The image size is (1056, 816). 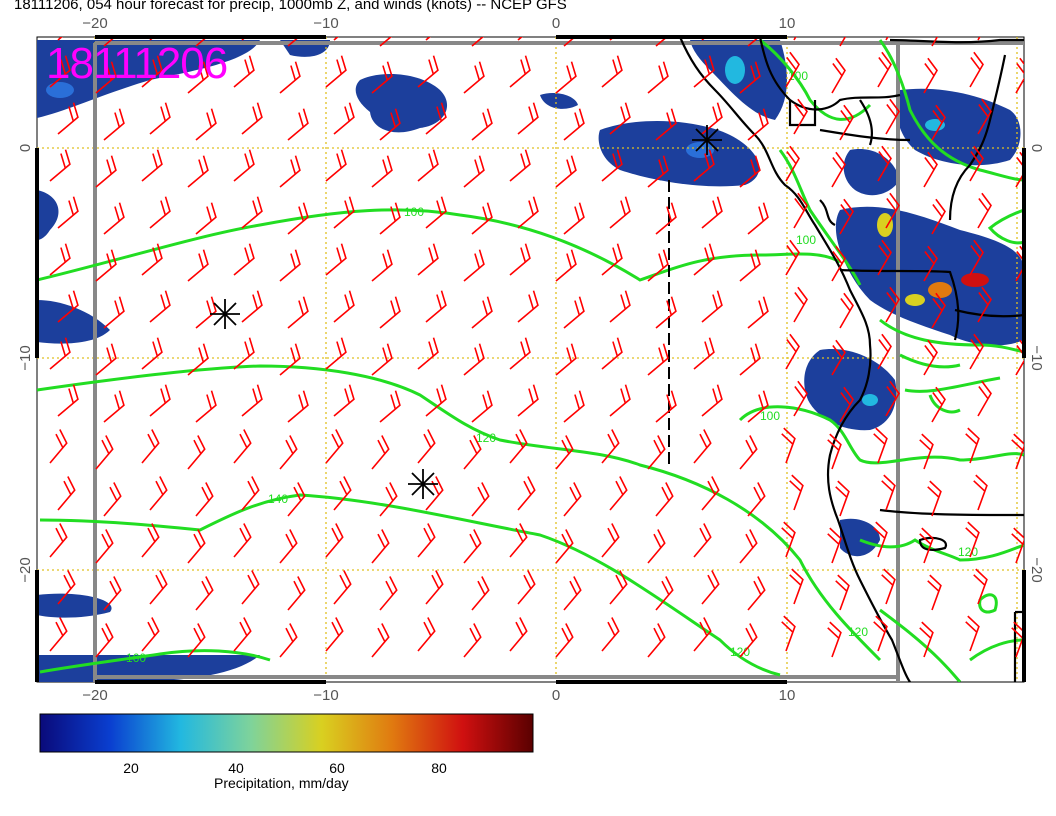 I want to click on colorbar-tick: 80, so click(x=439, y=768).